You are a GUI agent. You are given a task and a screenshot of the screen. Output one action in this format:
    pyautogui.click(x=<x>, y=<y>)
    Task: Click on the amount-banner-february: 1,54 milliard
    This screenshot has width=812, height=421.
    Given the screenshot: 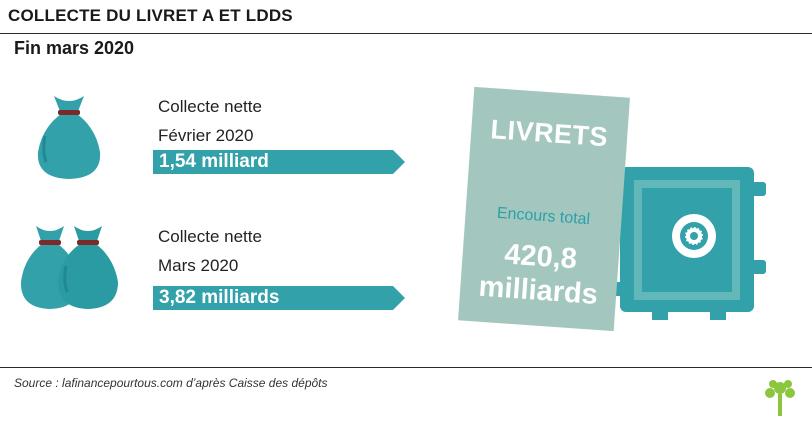 What is the action you would take?
    pyautogui.click(x=279, y=162)
    